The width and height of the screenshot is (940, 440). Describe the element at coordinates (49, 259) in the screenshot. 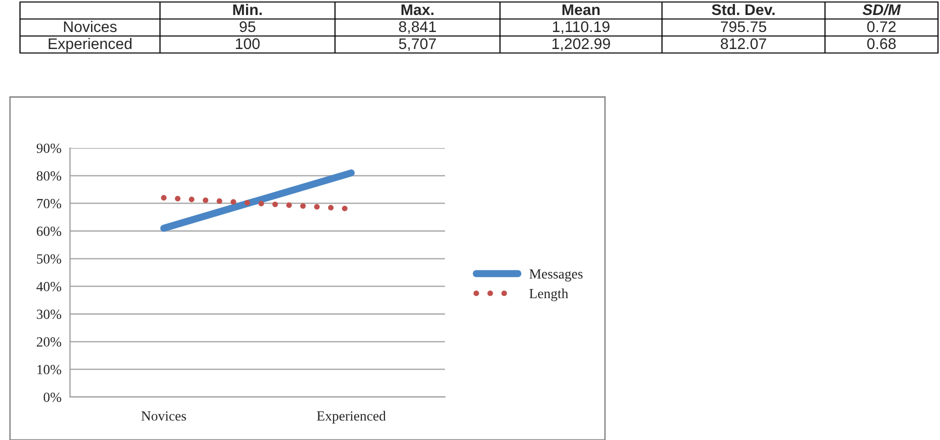

I see `y-tick-label: 50%` at that location.